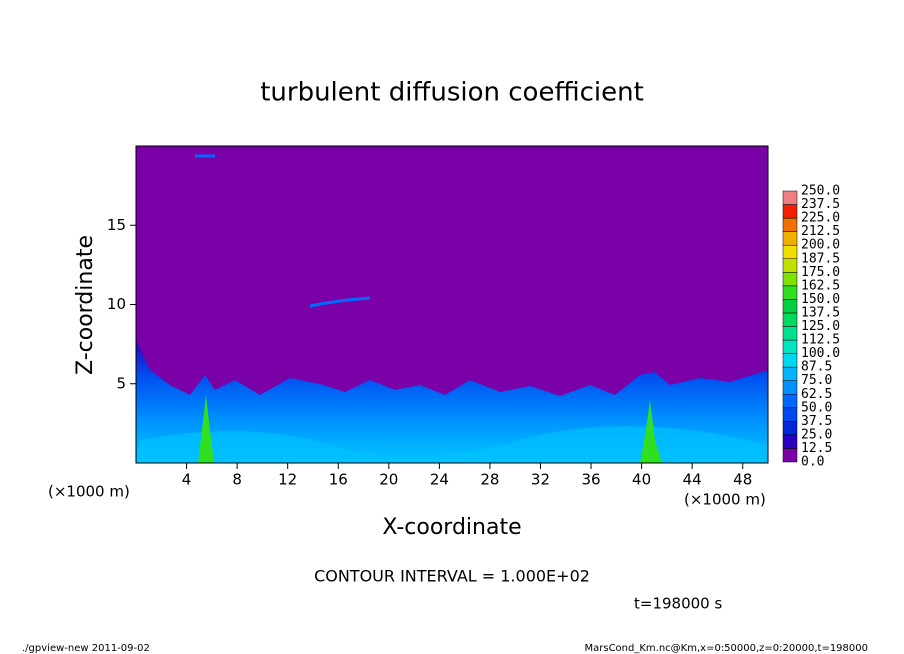  Describe the element at coordinates (678, 604) in the screenshot. I see `time-label: t=198000 s` at that location.